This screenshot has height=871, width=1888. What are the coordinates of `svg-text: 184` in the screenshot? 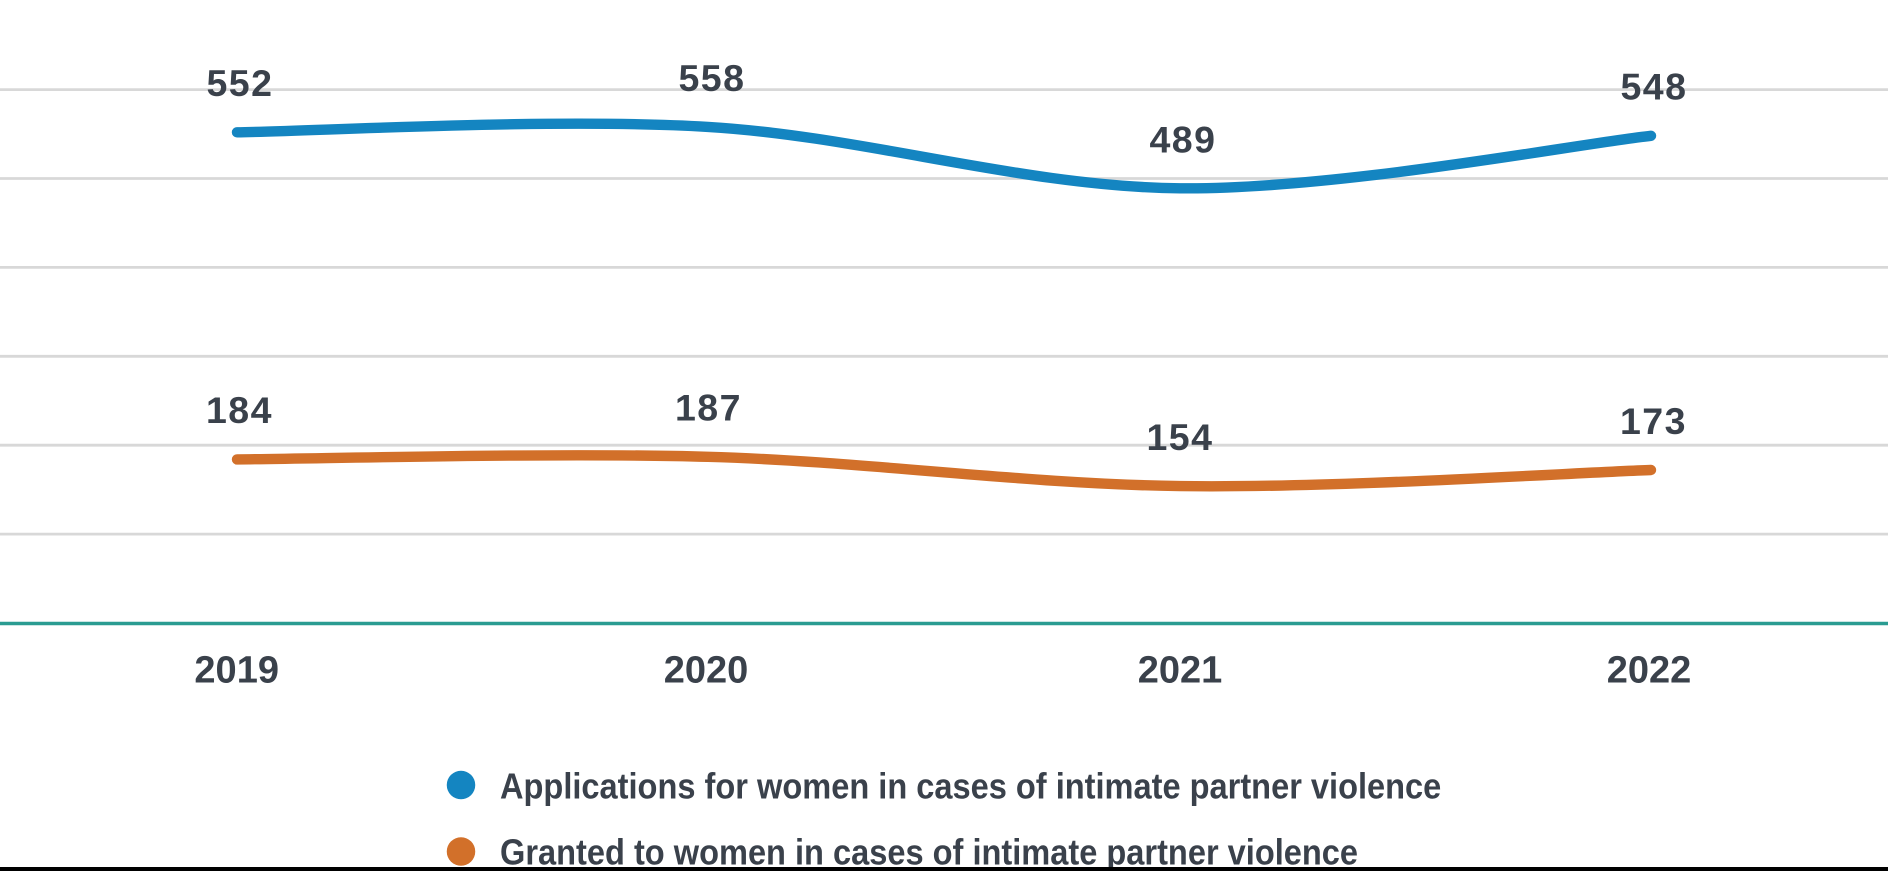 It's located at (239, 410).